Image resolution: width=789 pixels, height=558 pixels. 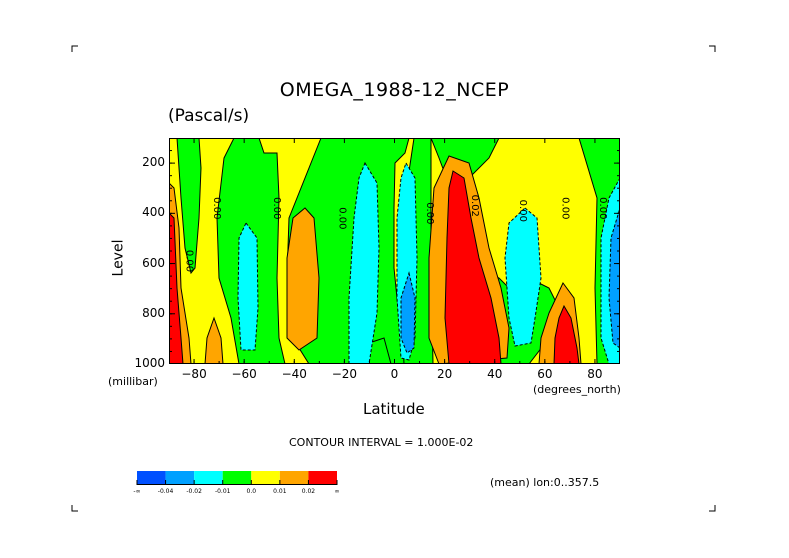 I want to click on region-green, so click(x=189, y=206).